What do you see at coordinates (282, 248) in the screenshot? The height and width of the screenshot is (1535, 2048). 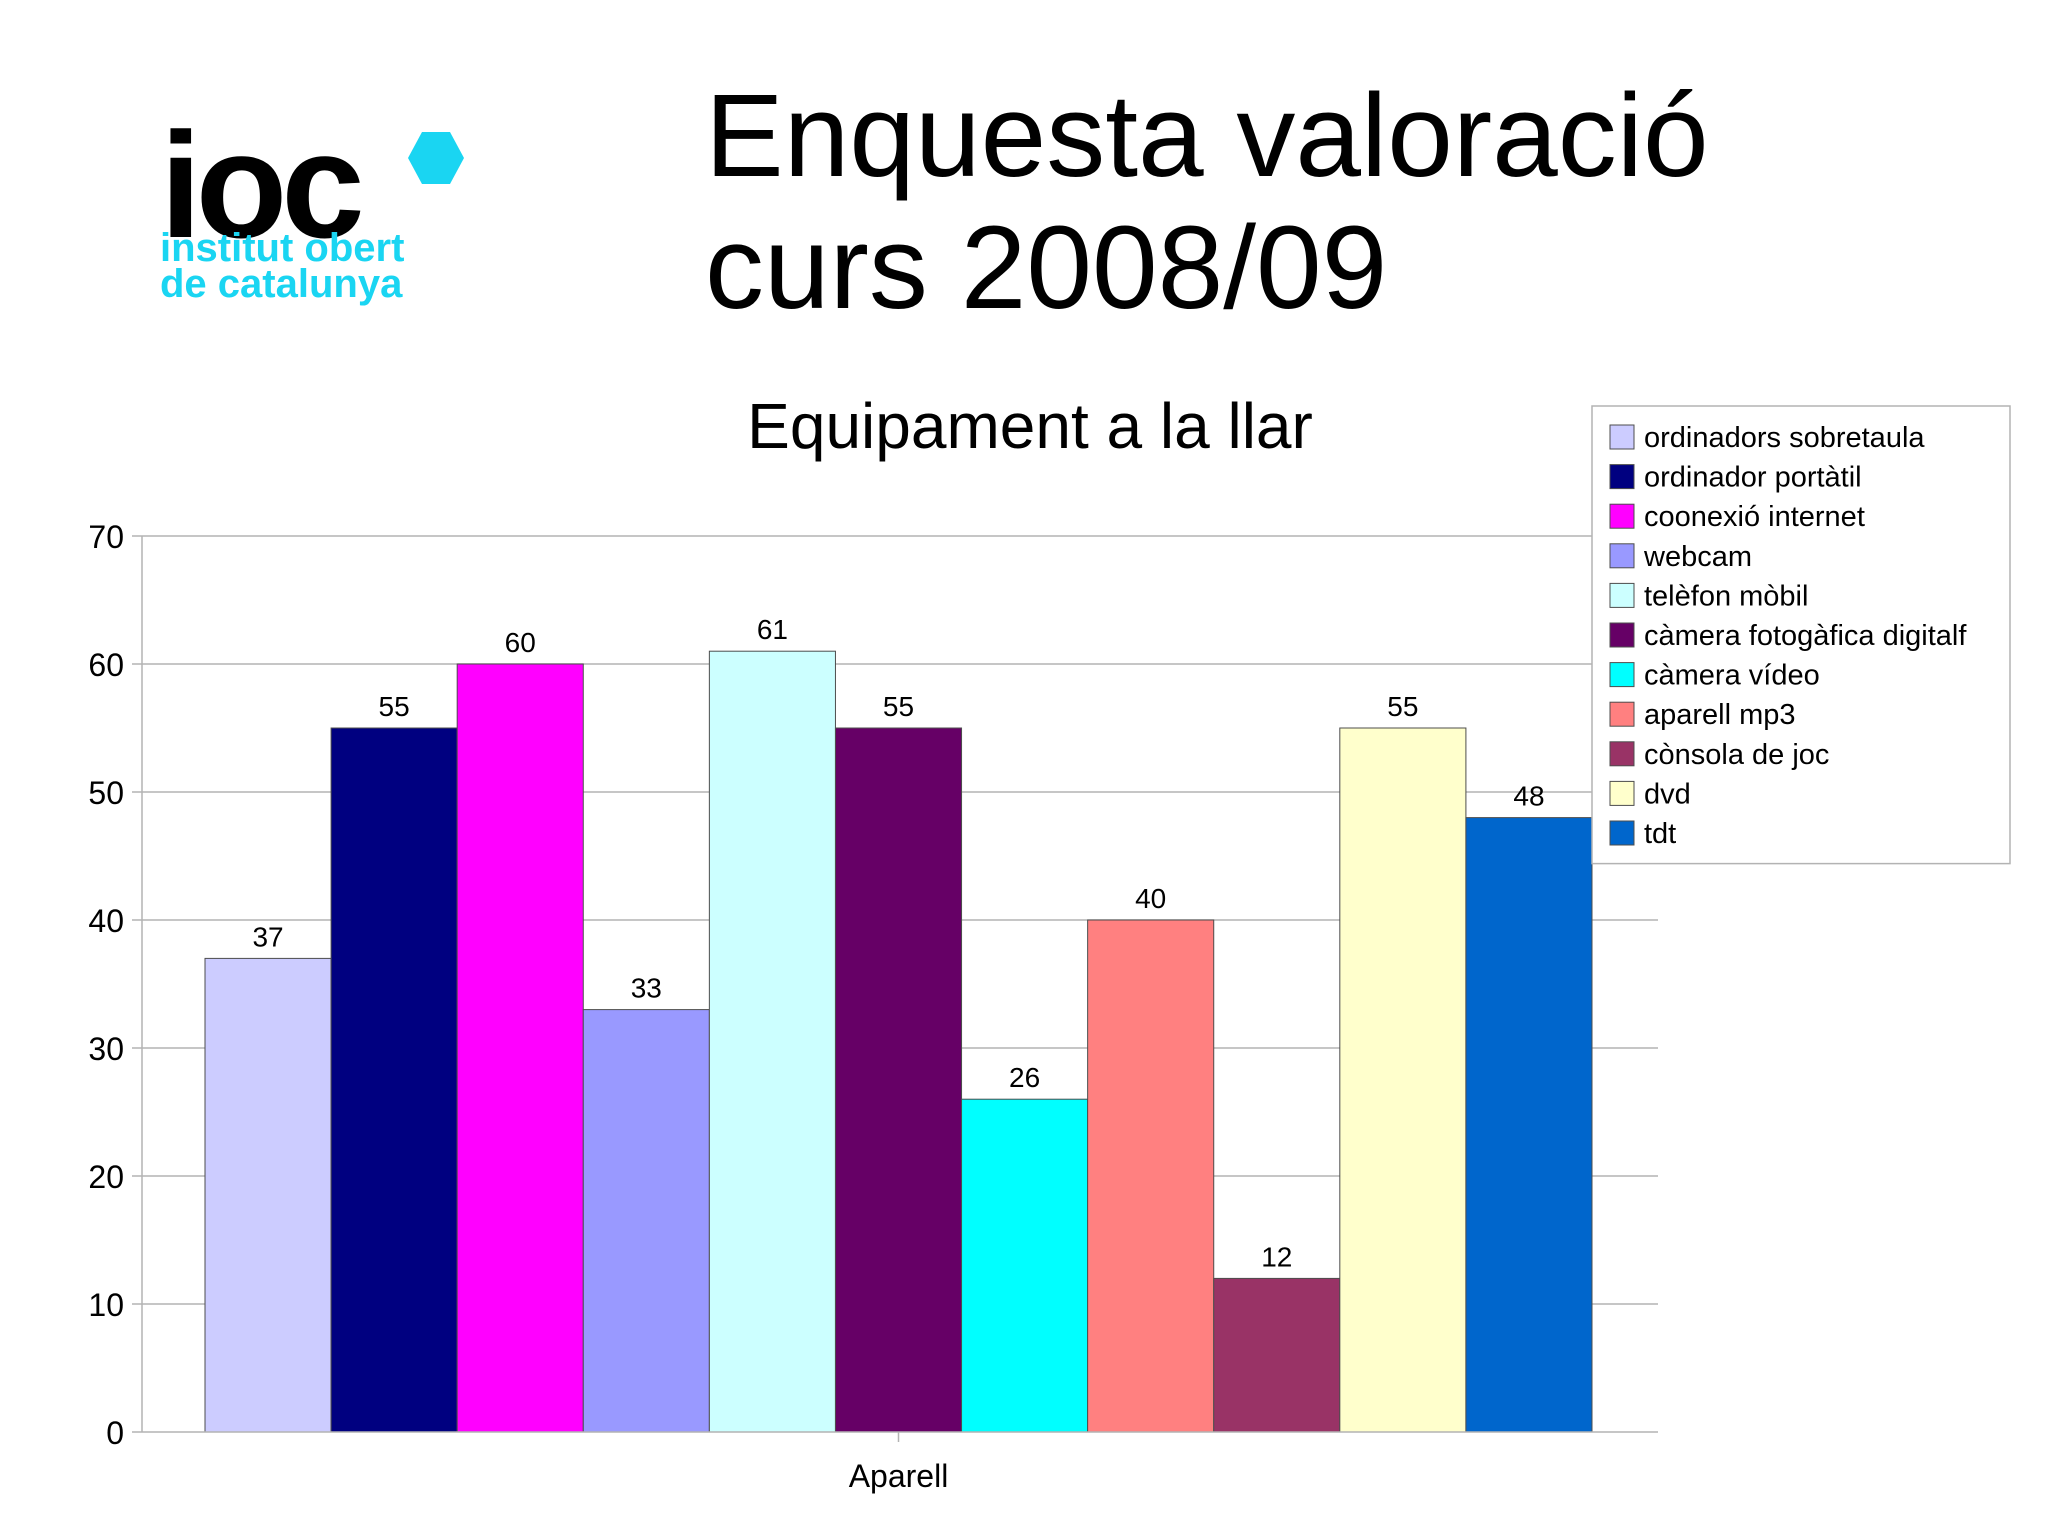 I see `logo-tagline-line1: institut obert` at bounding box center [282, 248].